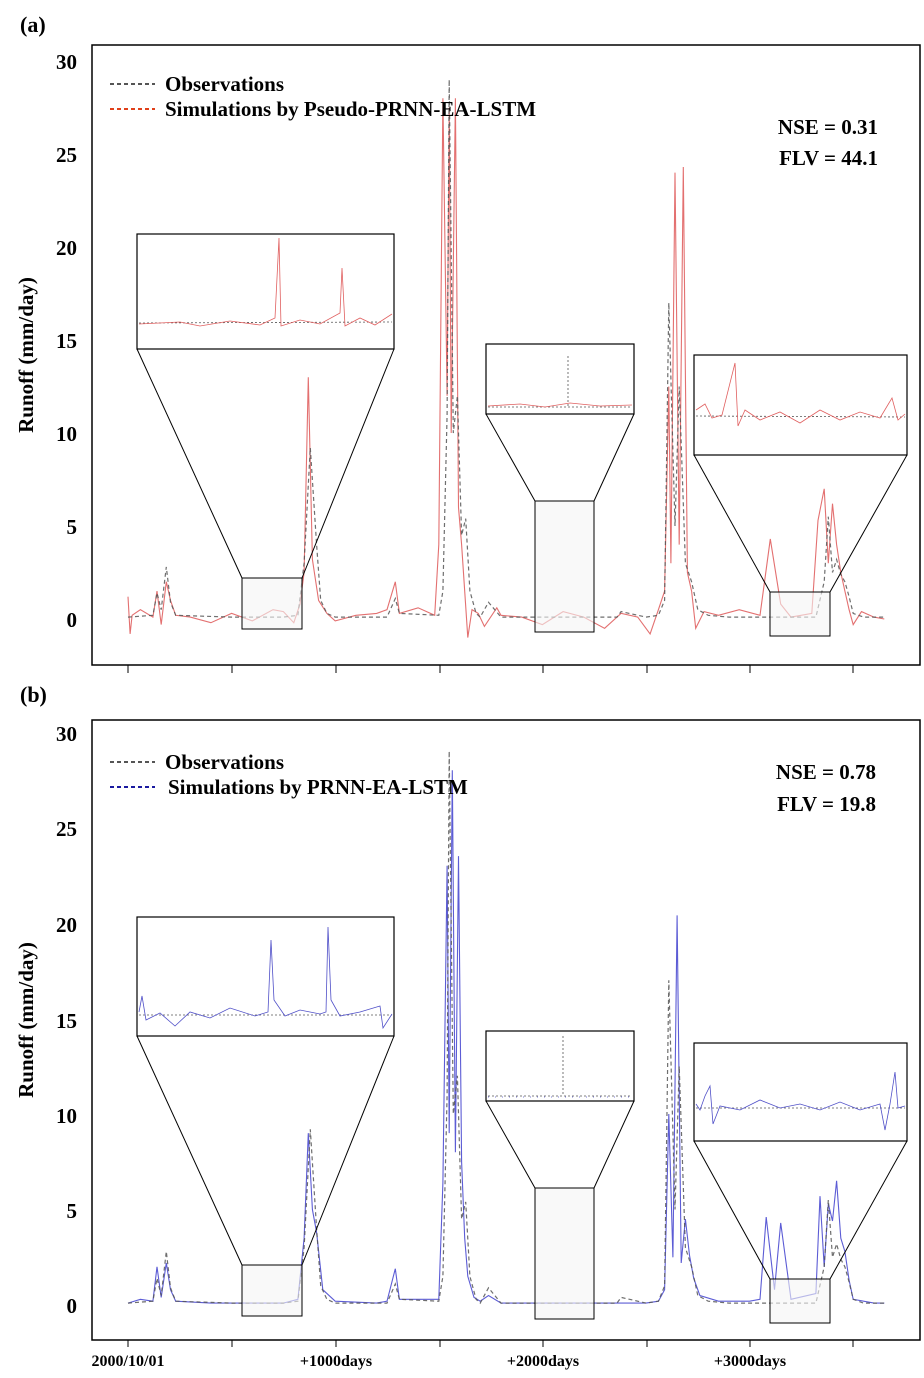  Describe the element at coordinates (543, 1361) in the screenshot. I see `panel-b-xtick-label-2000: +2000days` at that location.